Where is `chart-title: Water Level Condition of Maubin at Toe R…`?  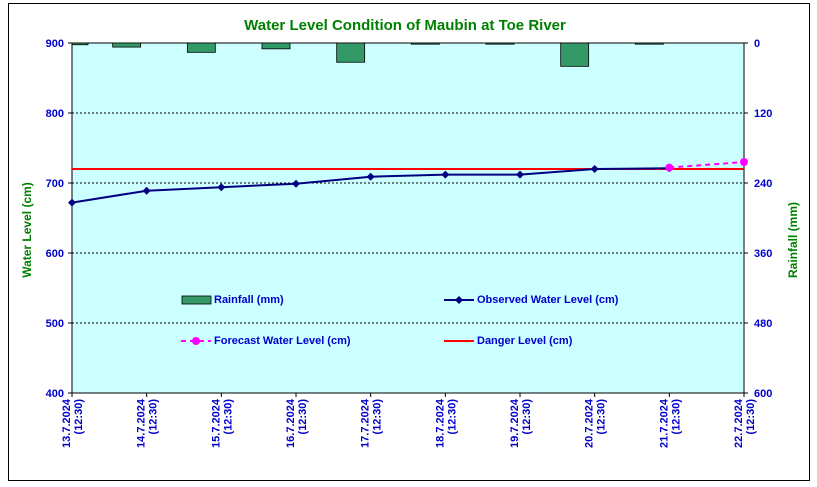
chart-title: Water Level Condition of Maubin at Toe R… is located at coordinates (405, 25).